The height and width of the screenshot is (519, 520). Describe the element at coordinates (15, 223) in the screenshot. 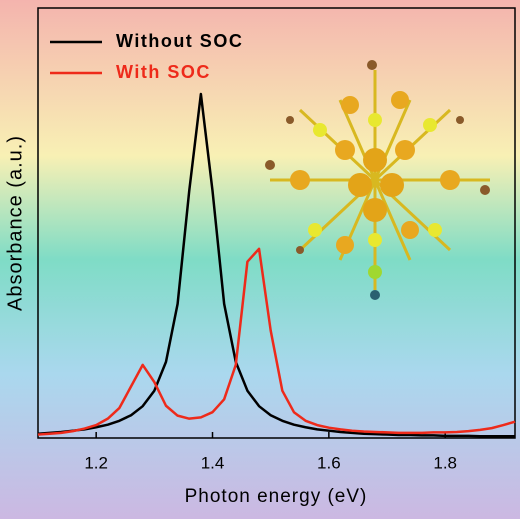

I see `y-axis-label: Absorbance (a.u.)` at that location.